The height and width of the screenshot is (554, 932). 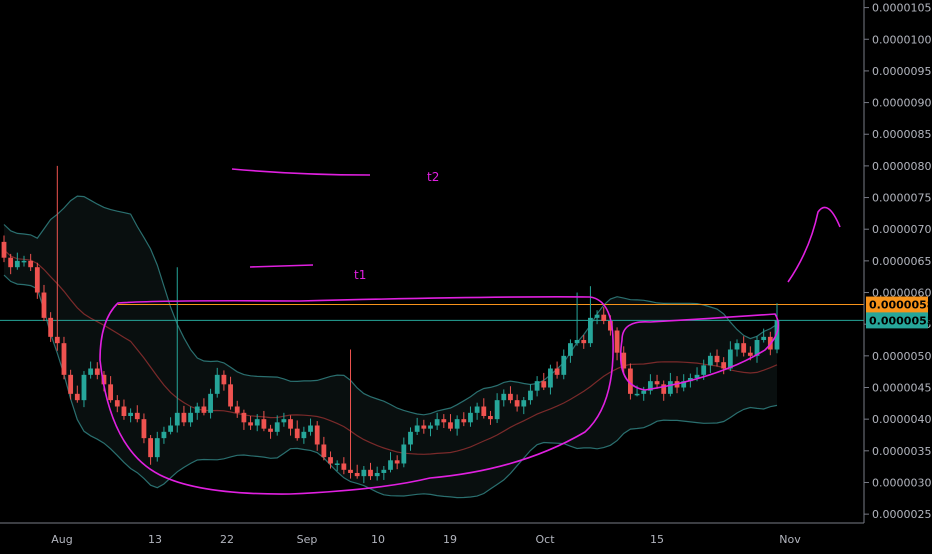 What do you see at coordinates (902, 103) in the screenshot?
I see `y-tick-label: 0.00000900` at bounding box center [902, 103].